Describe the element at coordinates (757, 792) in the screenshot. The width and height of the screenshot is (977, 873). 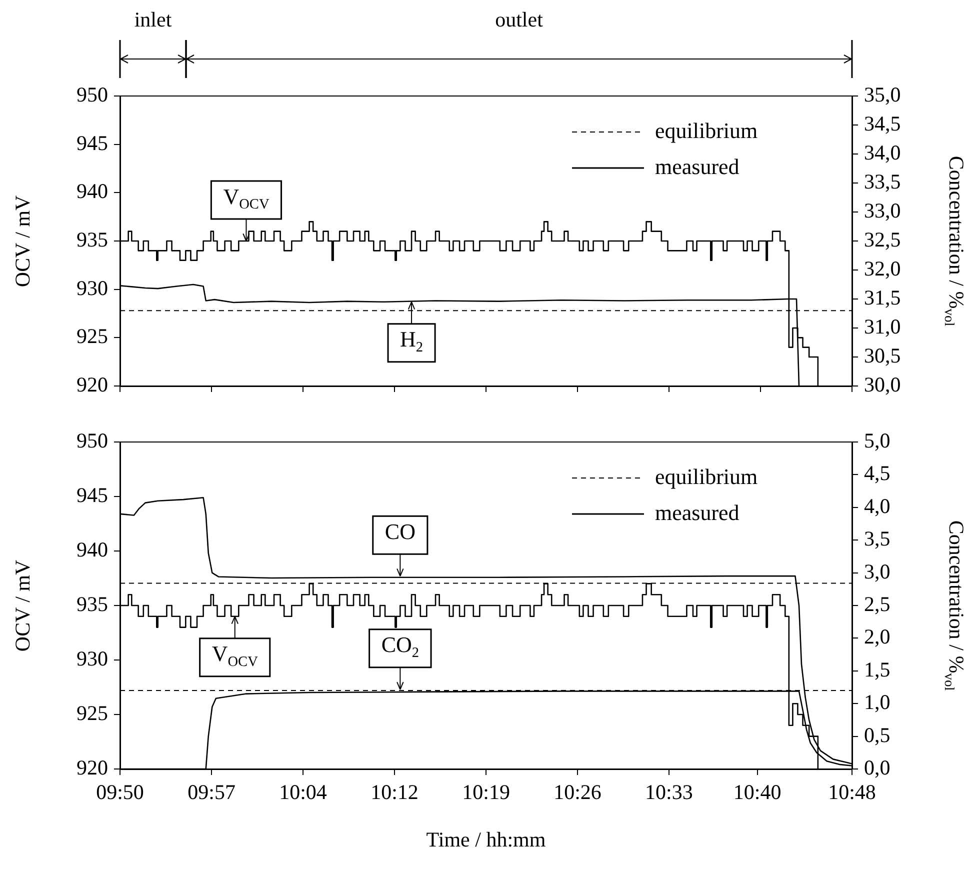
I see `x-tick-label: 10:40` at that location.